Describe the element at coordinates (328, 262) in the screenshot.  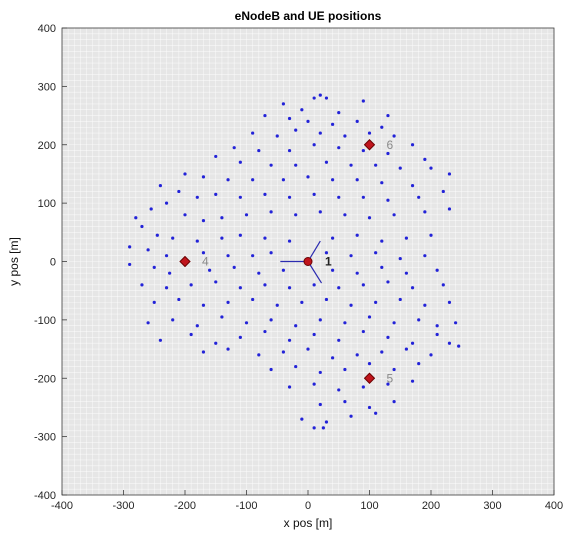
I see `enodeb-label: 1` at that location.